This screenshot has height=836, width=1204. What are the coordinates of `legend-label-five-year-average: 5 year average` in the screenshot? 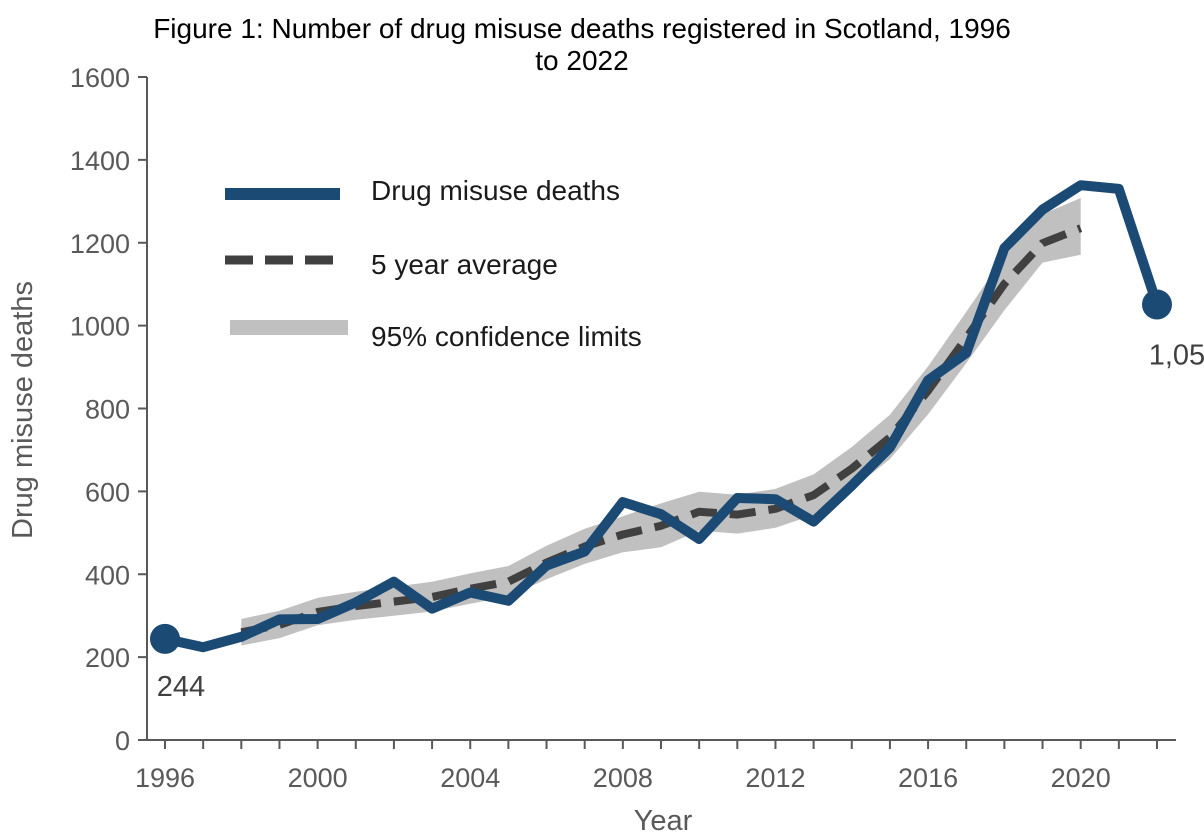 It's located at (464, 264).